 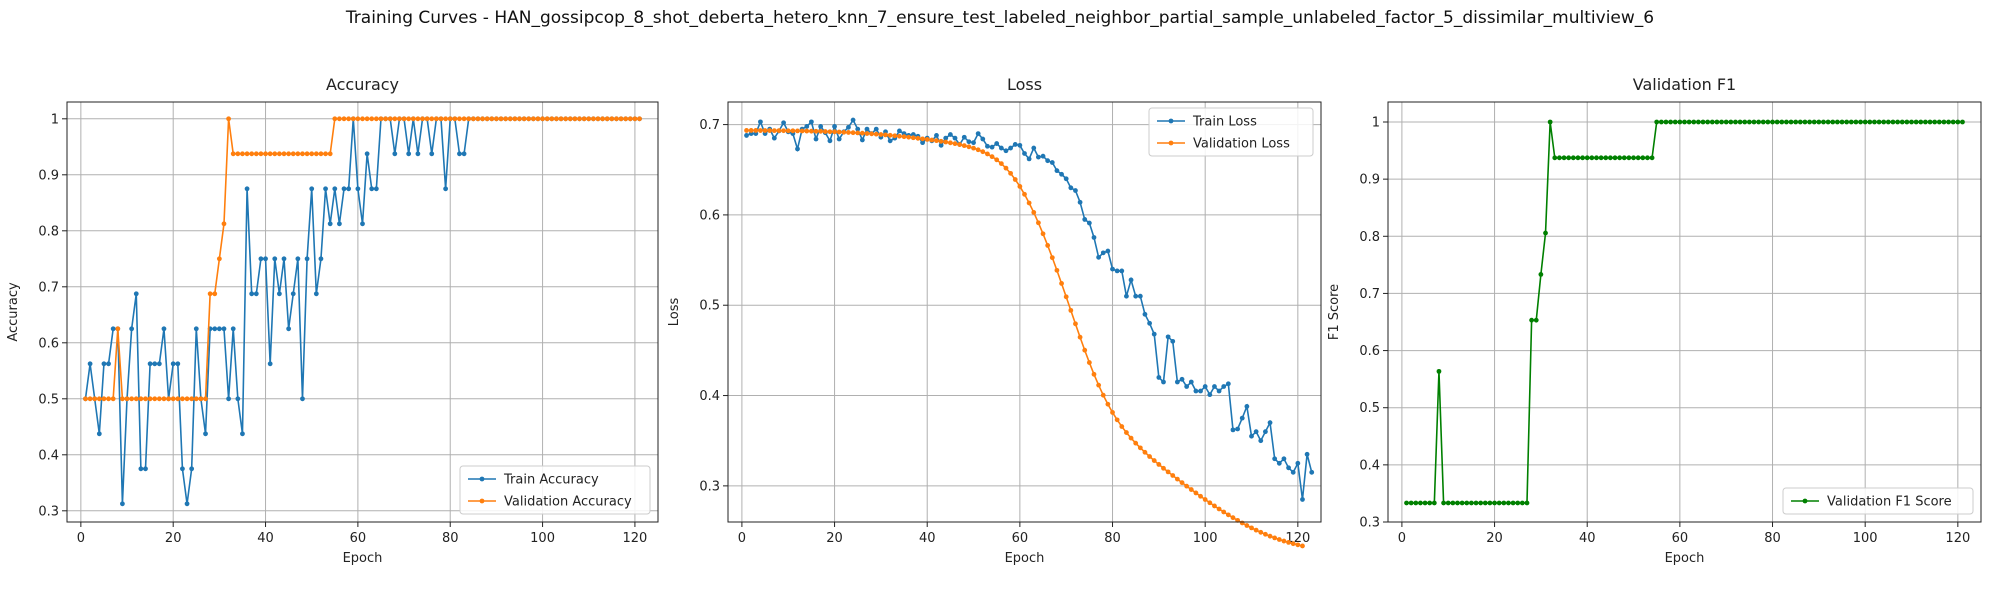 What do you see at coordinates (173, 538) in the screenshot?
I see `x-tick-label: 20` at bounding box center [173, 538].